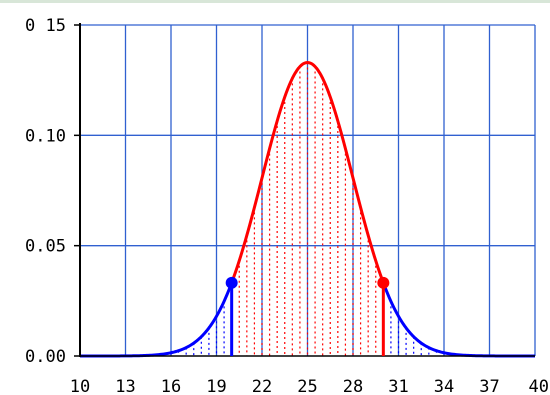 This screenshot has width=550, height=395. Describe the element at coordinates (262, 386) in the screenshot. I see `x-tick-label: 22` at that location.